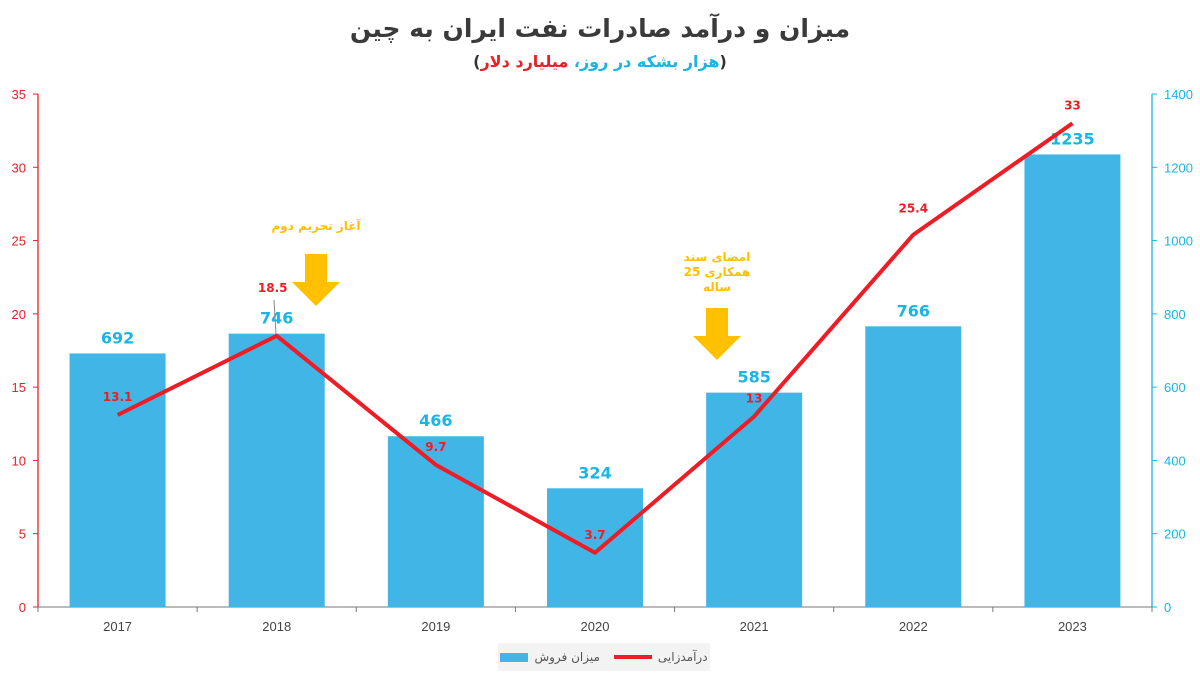 This screenshot has width=1200, height=673. What do you see at coordinates (1175, 460) in the screenshot?
I see `right-tick-label: 400` at bounding box center [1175, 460].